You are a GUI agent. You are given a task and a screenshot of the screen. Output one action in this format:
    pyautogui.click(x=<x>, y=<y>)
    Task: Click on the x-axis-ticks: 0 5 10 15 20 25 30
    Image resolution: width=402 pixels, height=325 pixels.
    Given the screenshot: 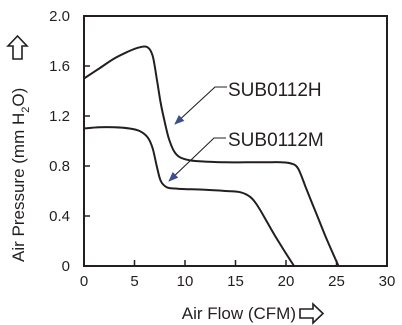 What is the action you would take?
    pyautogui.click(x=238, y=275)
    